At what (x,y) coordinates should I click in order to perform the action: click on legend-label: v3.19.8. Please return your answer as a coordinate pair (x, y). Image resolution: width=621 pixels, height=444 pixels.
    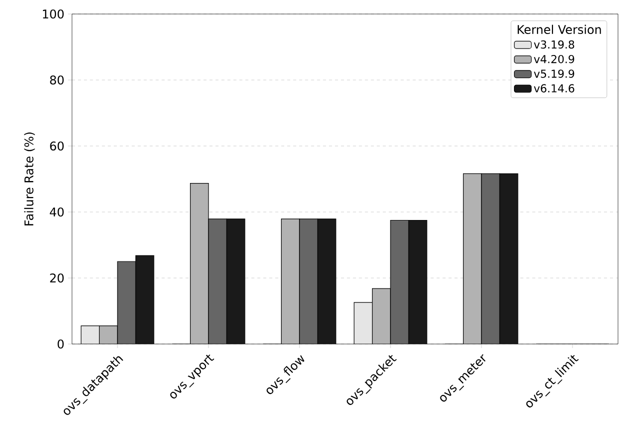
    Looking at the image, I should click on (554, 44).